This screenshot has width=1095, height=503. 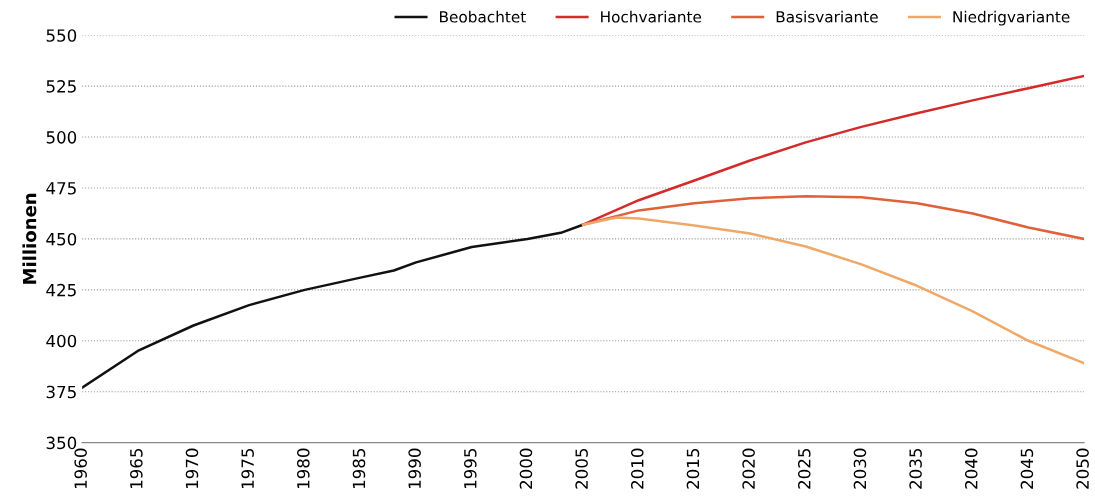 I want to click on y-tick-label: 500, so click(x=61, y=137).